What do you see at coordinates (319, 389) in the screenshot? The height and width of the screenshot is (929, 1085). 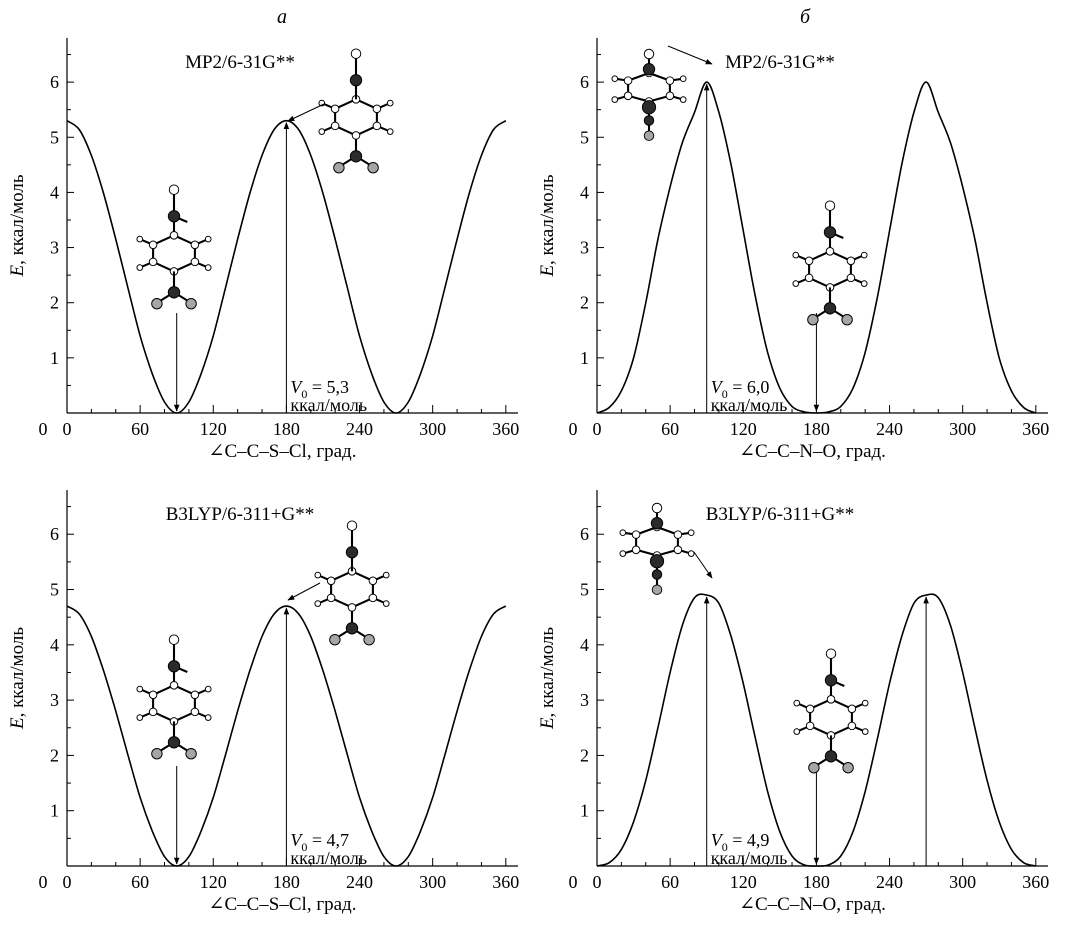 I see `barrier-label: V0 = 5,3` at bounding box center [319, 389].